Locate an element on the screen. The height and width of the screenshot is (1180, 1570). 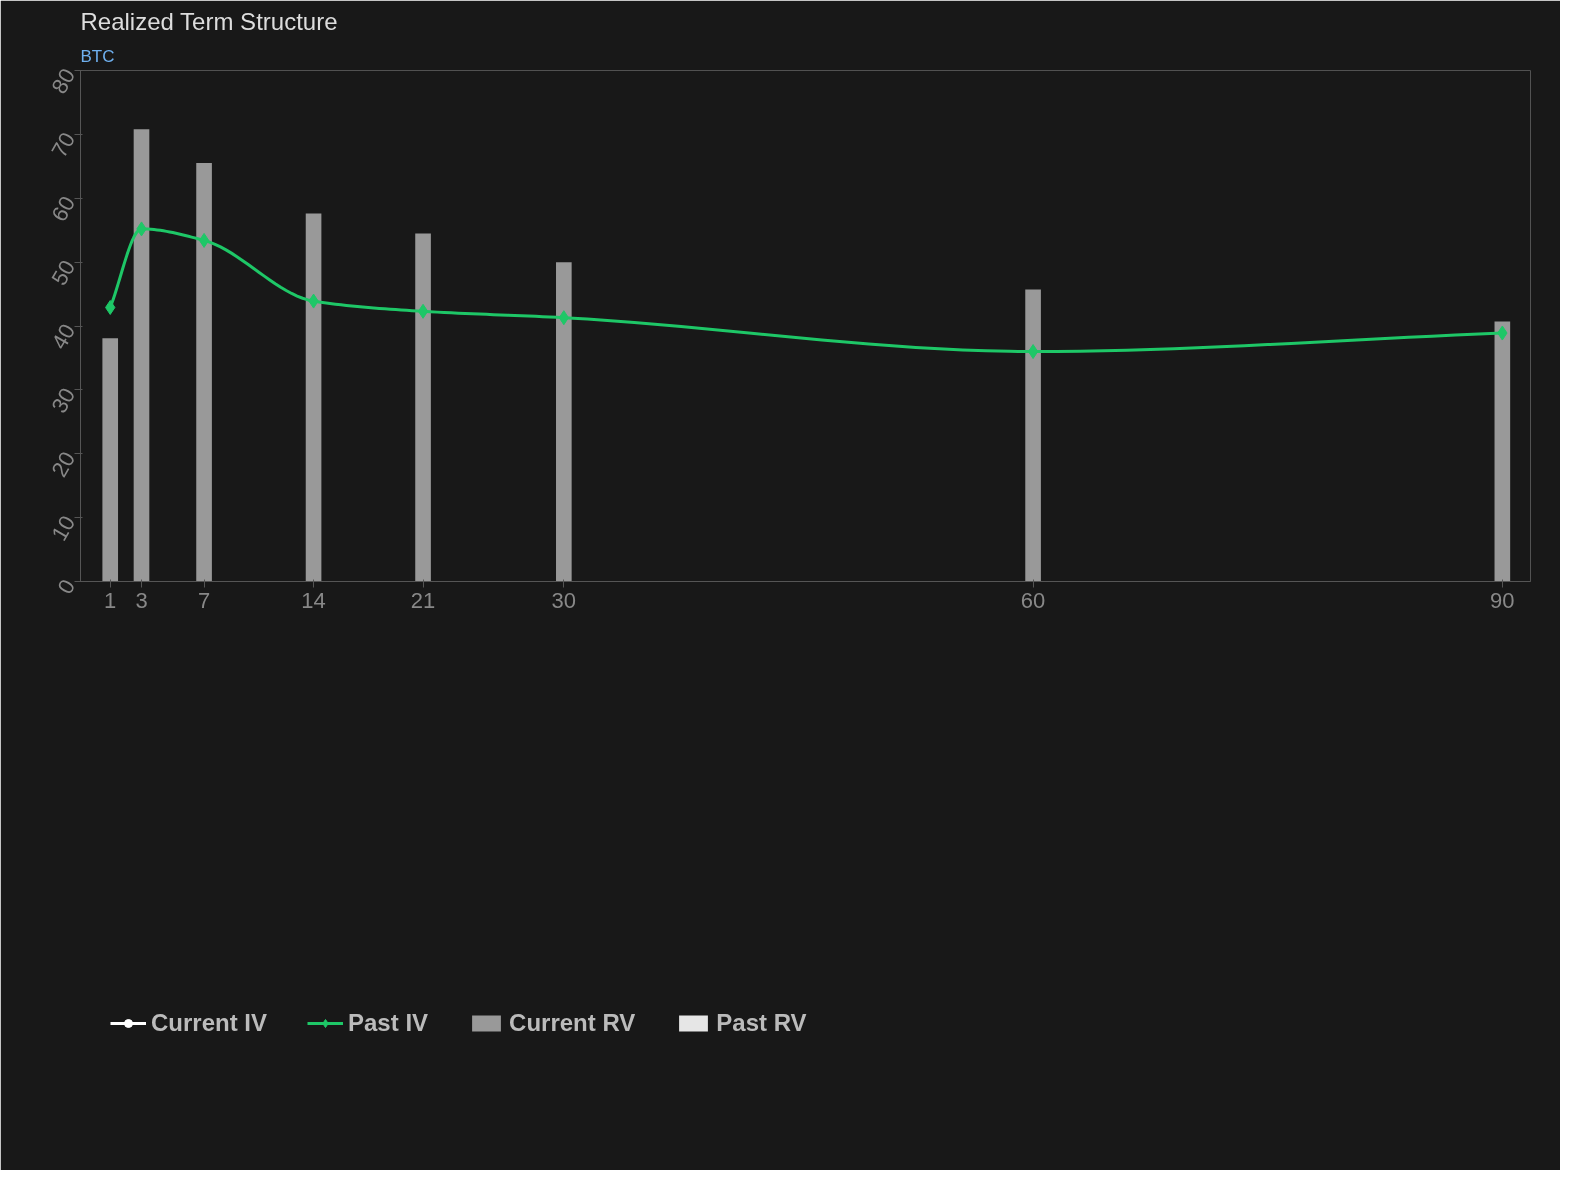
y-tick-label: 10 is located at coordinates (63, 528).